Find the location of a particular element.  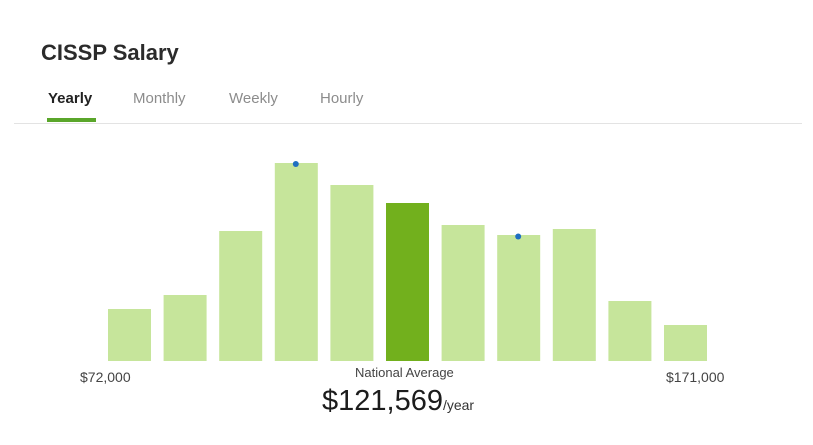

salary-range-min-label: $72,000 is located at coordinates (105, 377).